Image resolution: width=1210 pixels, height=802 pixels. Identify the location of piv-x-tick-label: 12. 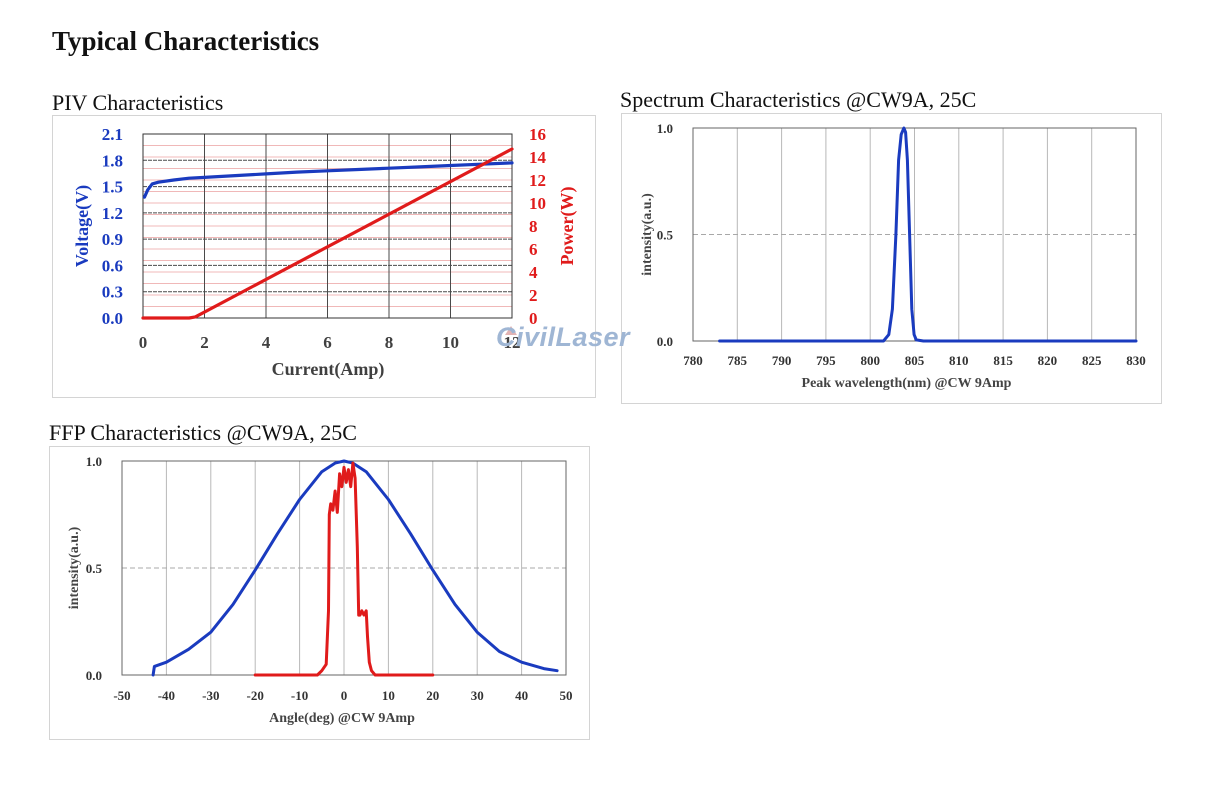
(512, 342).